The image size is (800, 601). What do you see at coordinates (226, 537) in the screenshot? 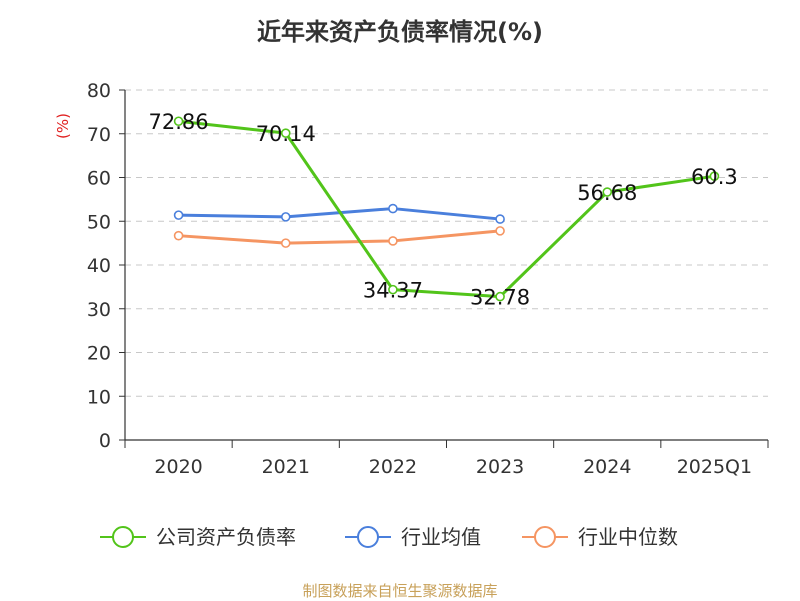
I see `legend-label: 公司资产负债率` at bounding box center [226, 537].